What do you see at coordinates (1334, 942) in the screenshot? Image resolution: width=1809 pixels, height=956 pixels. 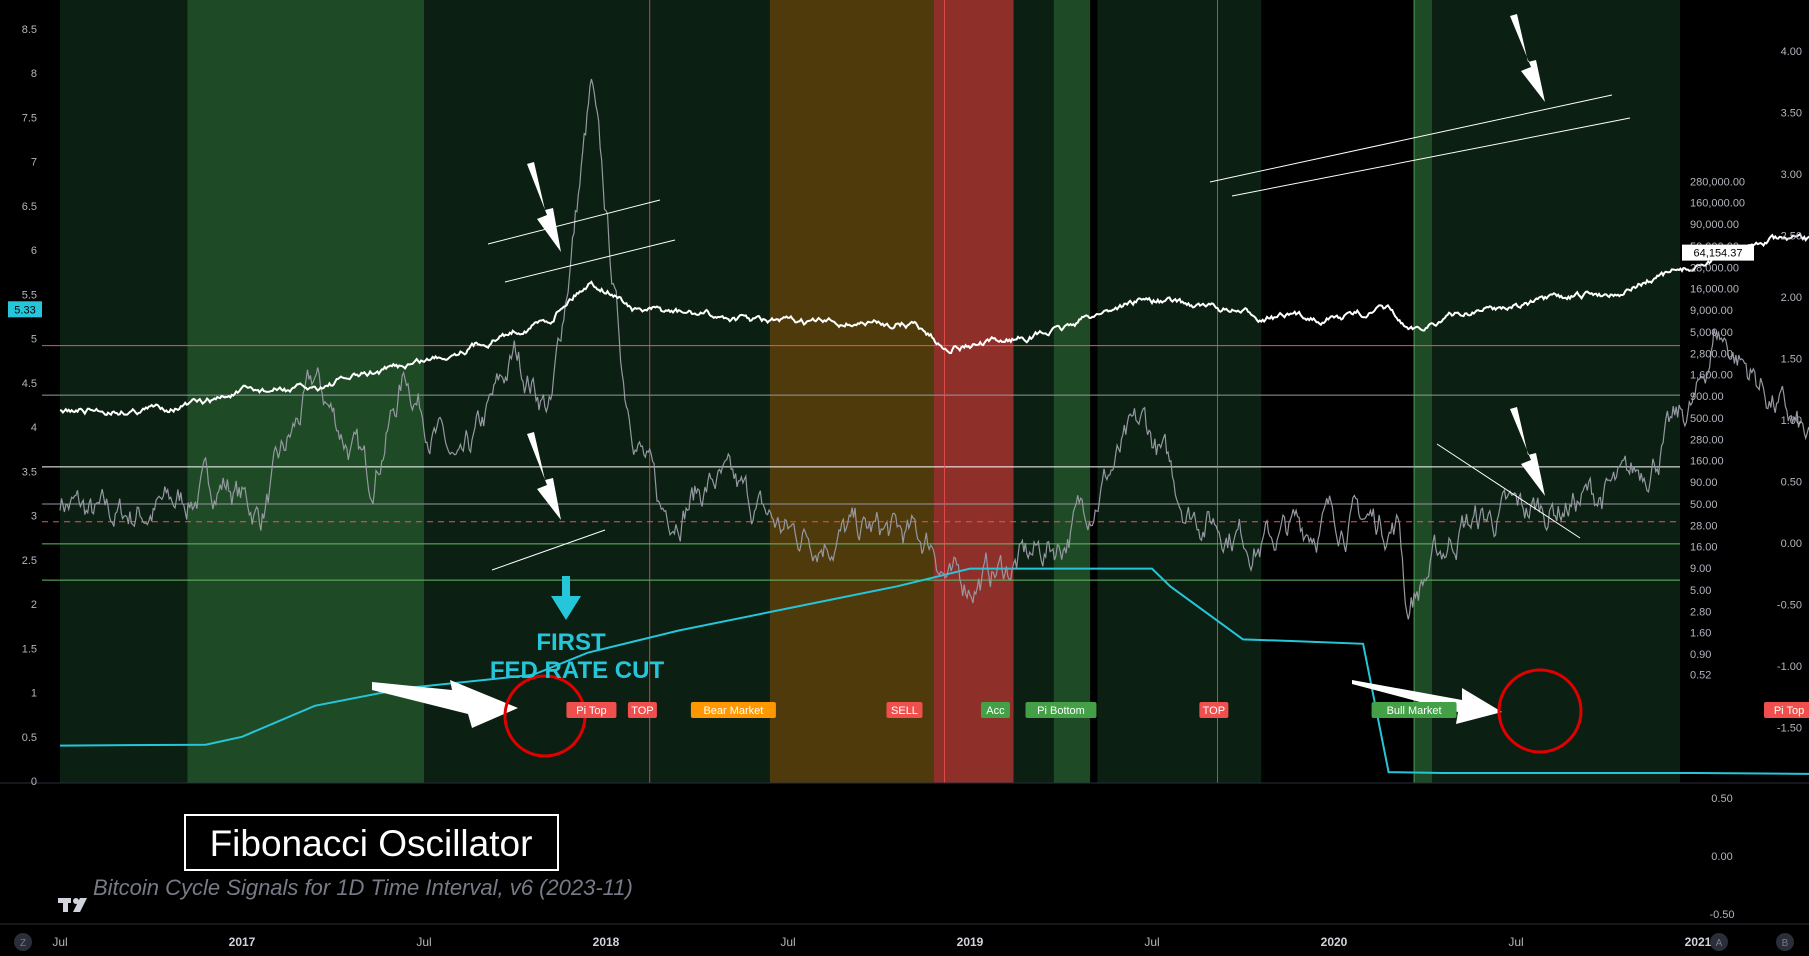 I see `time-axis-tick: 2020` at bounding box center [1334, 942].